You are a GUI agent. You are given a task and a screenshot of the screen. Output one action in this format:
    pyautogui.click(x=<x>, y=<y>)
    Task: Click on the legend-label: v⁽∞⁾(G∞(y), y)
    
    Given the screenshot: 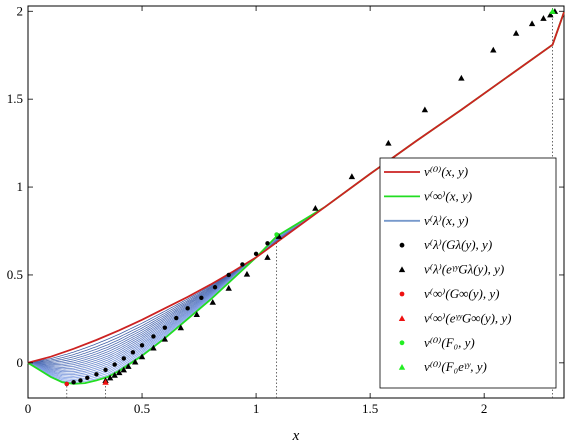 What is the action you would take?
    pyautogui.click(x=461, y=293)
    